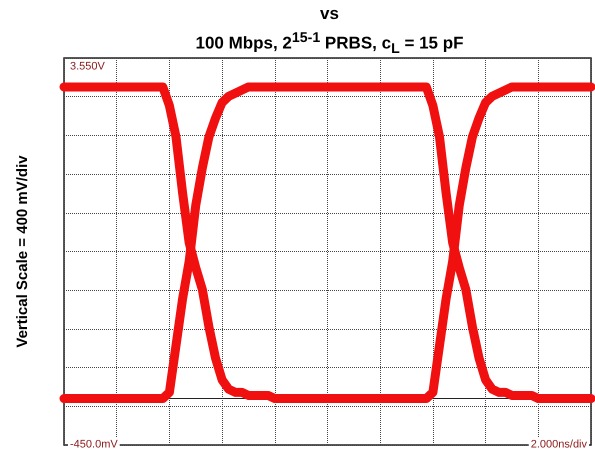 The height and width of the screenshot is (453, 595). What do you see at coordinates (559, 444) in the screenshot?
I see `text: 2.000ns/div` at bounding box center [559, 444].